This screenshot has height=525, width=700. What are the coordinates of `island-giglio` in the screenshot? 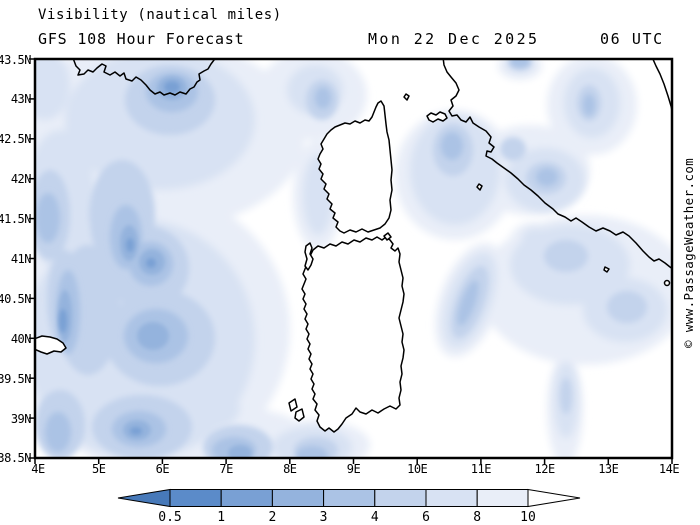 It's located at (479, 187).